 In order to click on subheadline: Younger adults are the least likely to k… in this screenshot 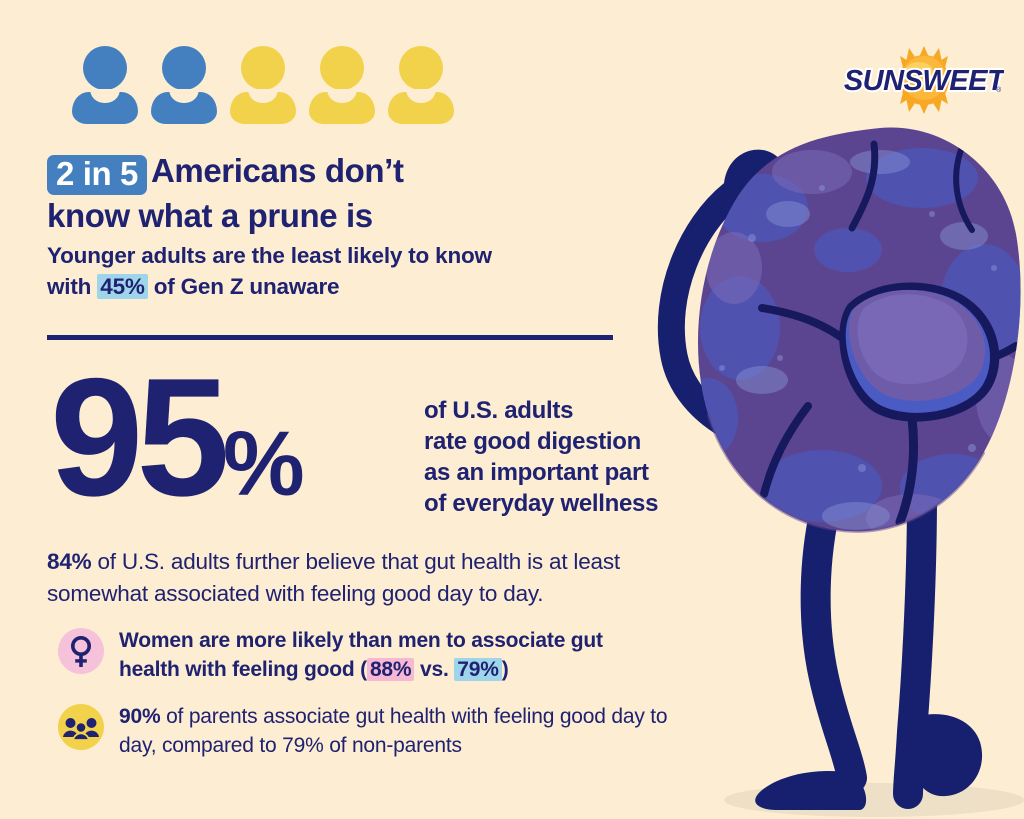, I will do `click(282, 271)`.